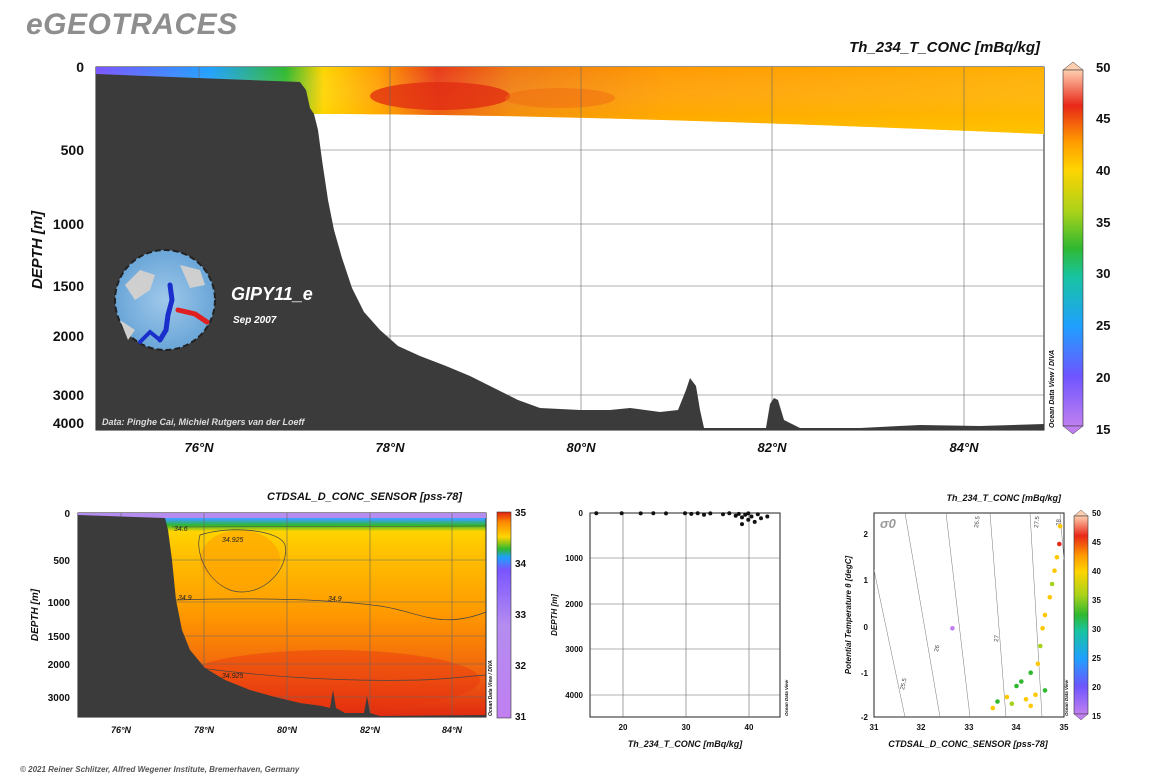 This screenshot has width=1156, height=779. I want to click on ts-colorbar-tick: 25, so click(1096, 658).